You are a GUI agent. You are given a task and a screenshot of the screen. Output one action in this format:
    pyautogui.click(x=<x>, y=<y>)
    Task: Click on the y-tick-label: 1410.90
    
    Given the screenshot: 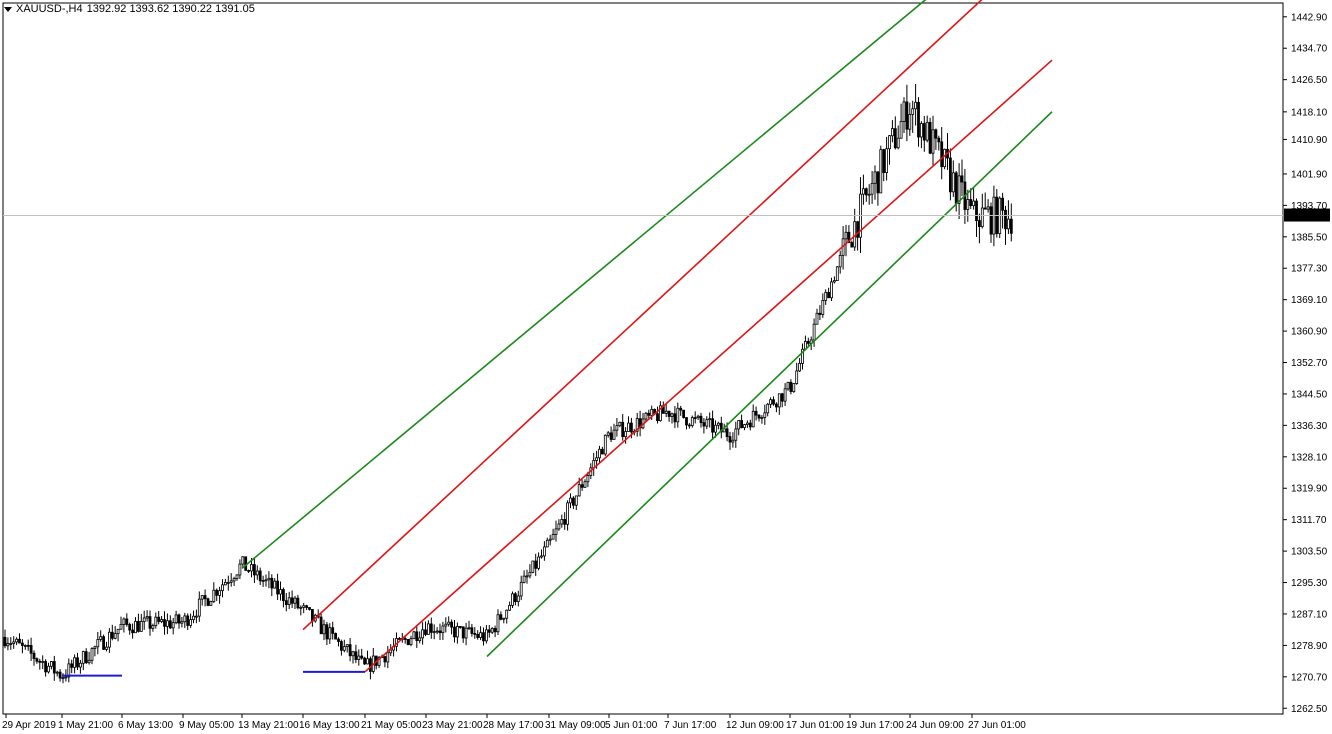 What is the action you would take?
    pyautogui.click(x=1309, y=140)
    